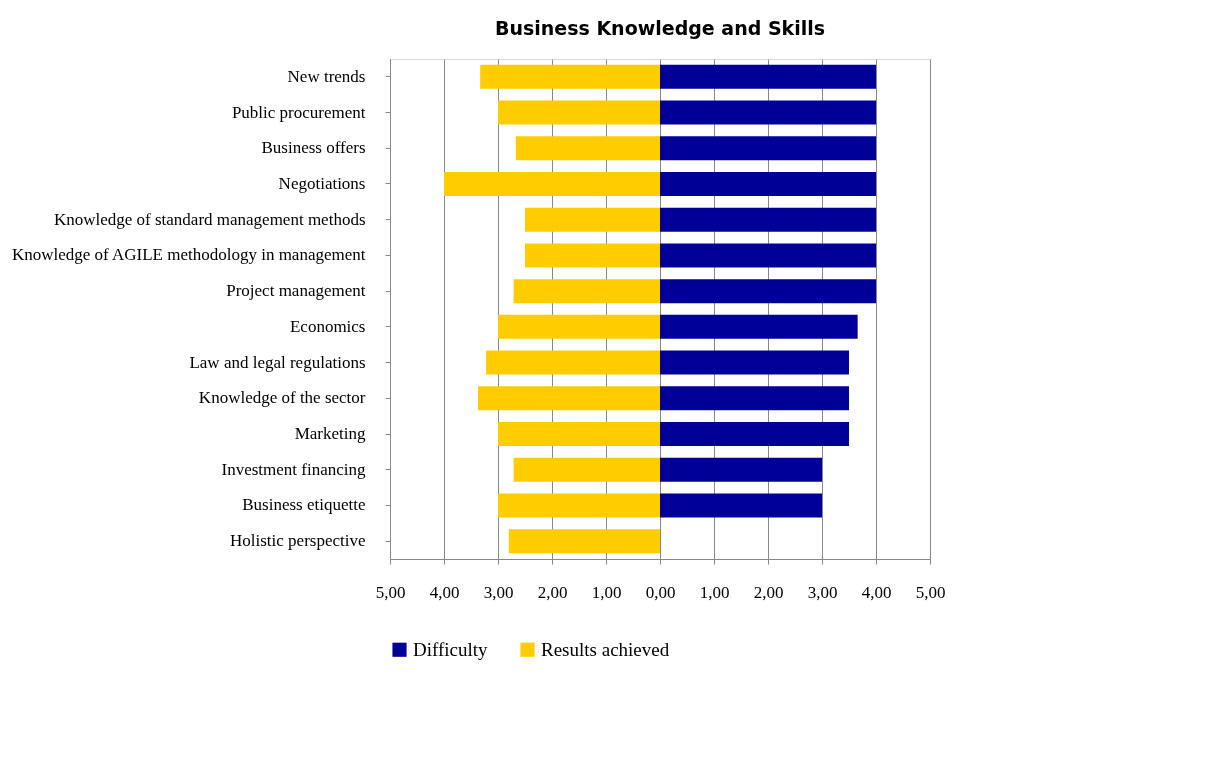 The width and height of the screenshot is (1219, 772). I want to click on y-tick-label: Knowledge of AGILE methodology in management, so click(188, 255).